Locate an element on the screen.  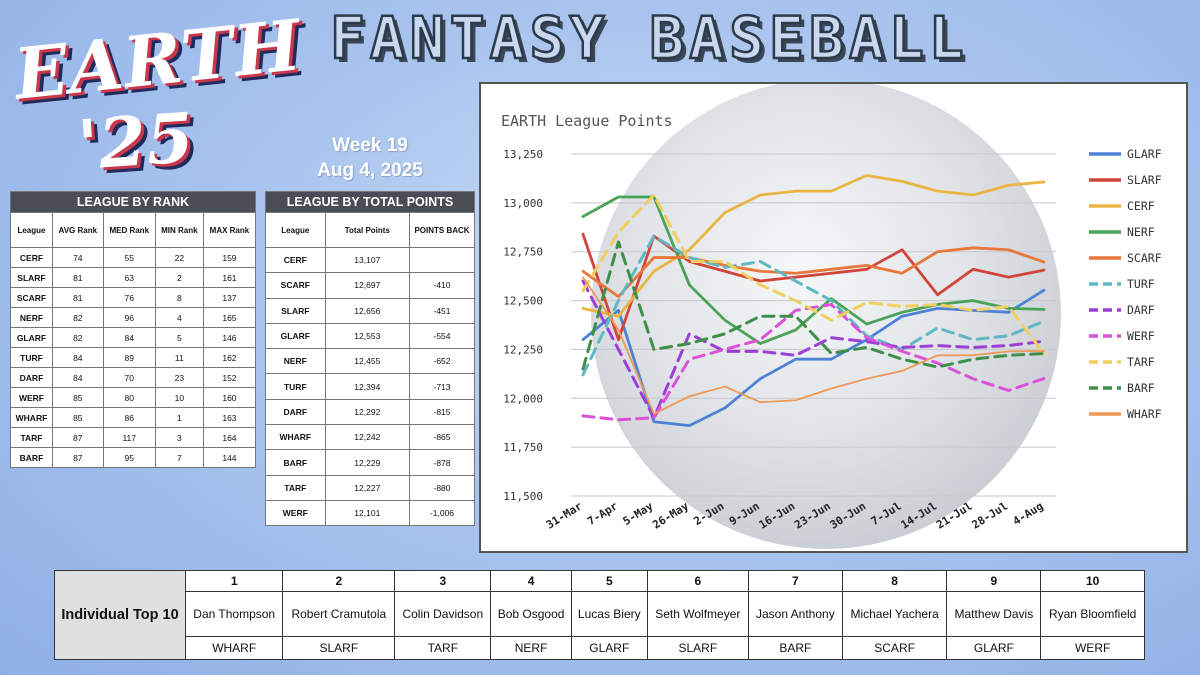
player-name: Matthew Davis is located at coordinates (994, 614).